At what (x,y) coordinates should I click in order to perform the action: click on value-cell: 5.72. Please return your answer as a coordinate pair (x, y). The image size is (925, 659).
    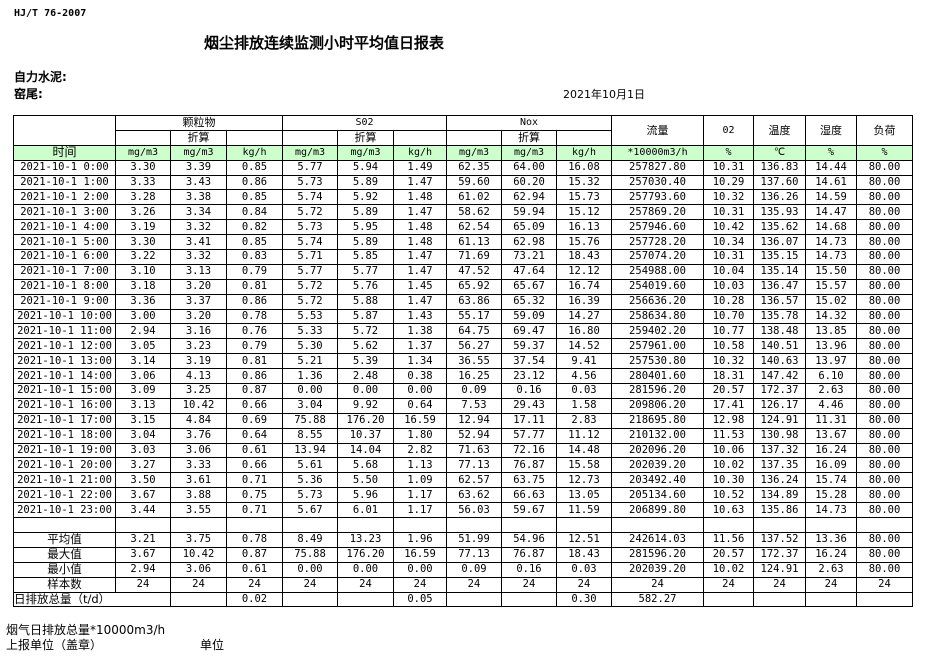
    Looking at the image, I should click on (310, 301).